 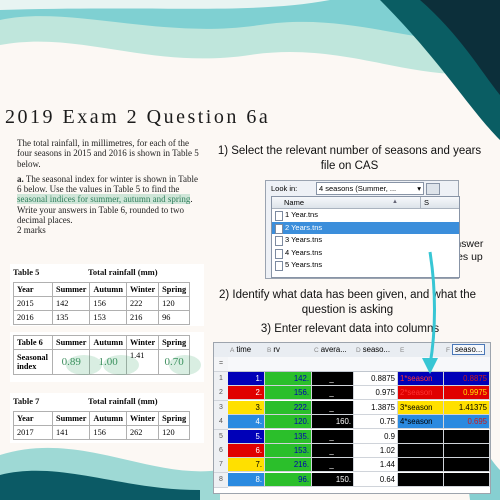 I want to click on table7-header: Autumn, so click(x=108, y=418).